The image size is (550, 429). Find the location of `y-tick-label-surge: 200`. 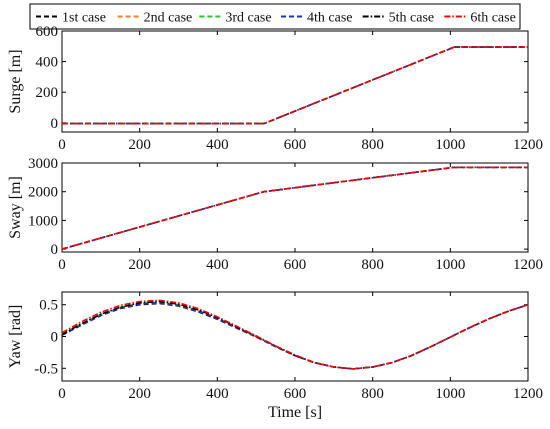

y-tick-label-surge: 200 is located at coordinates (47, 93).